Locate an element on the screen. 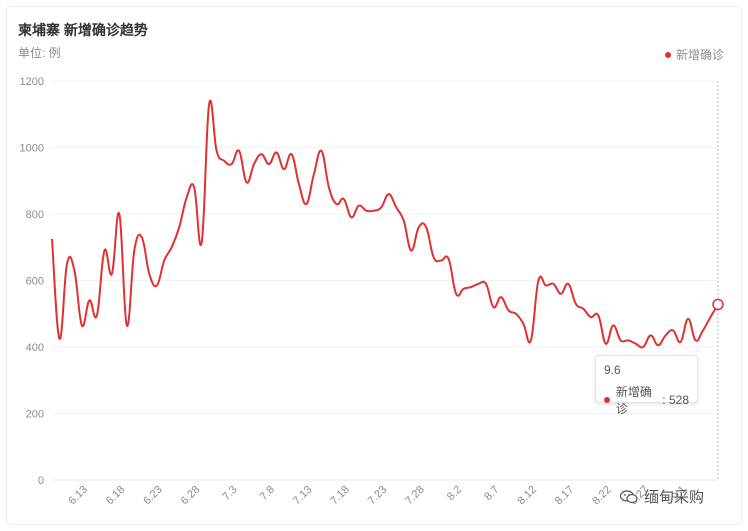 This screenshot has height=531, width=748. x-tick-label: 7.23 is located at coordinates (378, 496).